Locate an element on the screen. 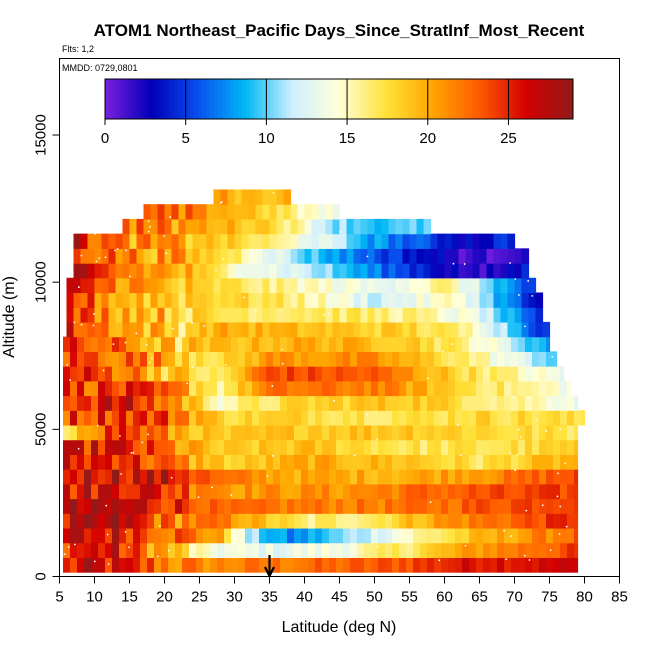 The width and height of the screenshot is (650, 650). x-axis-label: Latitude (deg N) is located at coordinates (339, 627).